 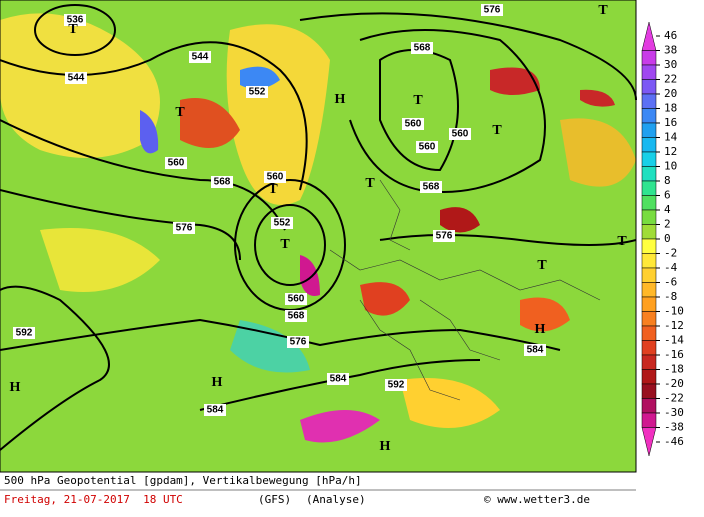 I want to click on colorbar-label: 4, so click(x=667, y=209).